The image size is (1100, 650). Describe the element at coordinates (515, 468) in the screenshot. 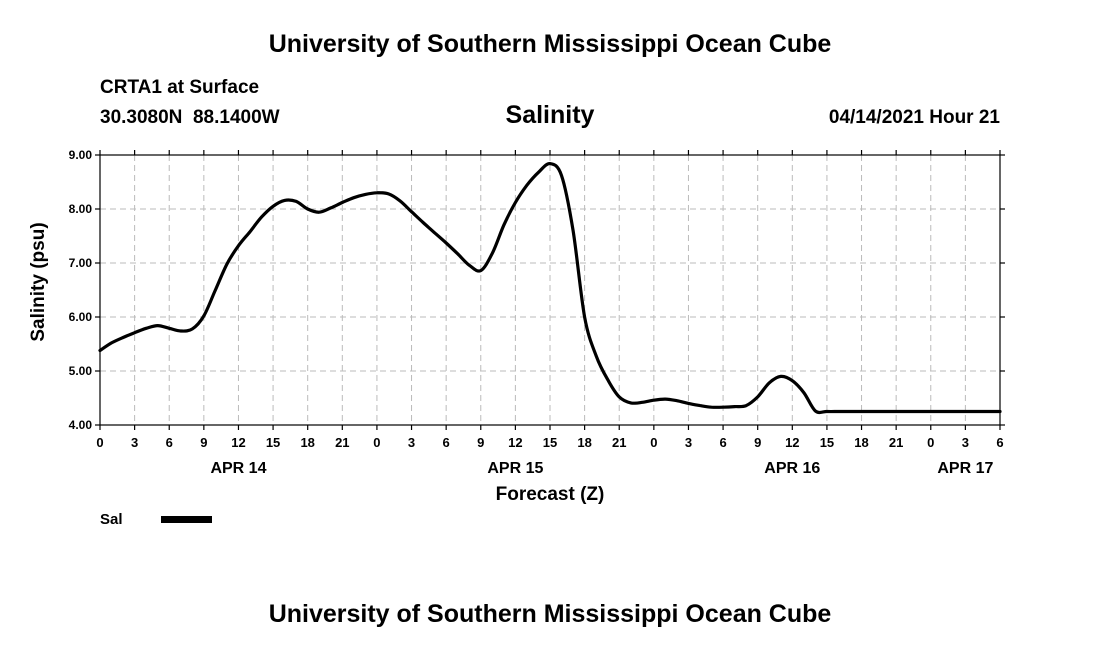

I see `date-label: APR 15` at that location.